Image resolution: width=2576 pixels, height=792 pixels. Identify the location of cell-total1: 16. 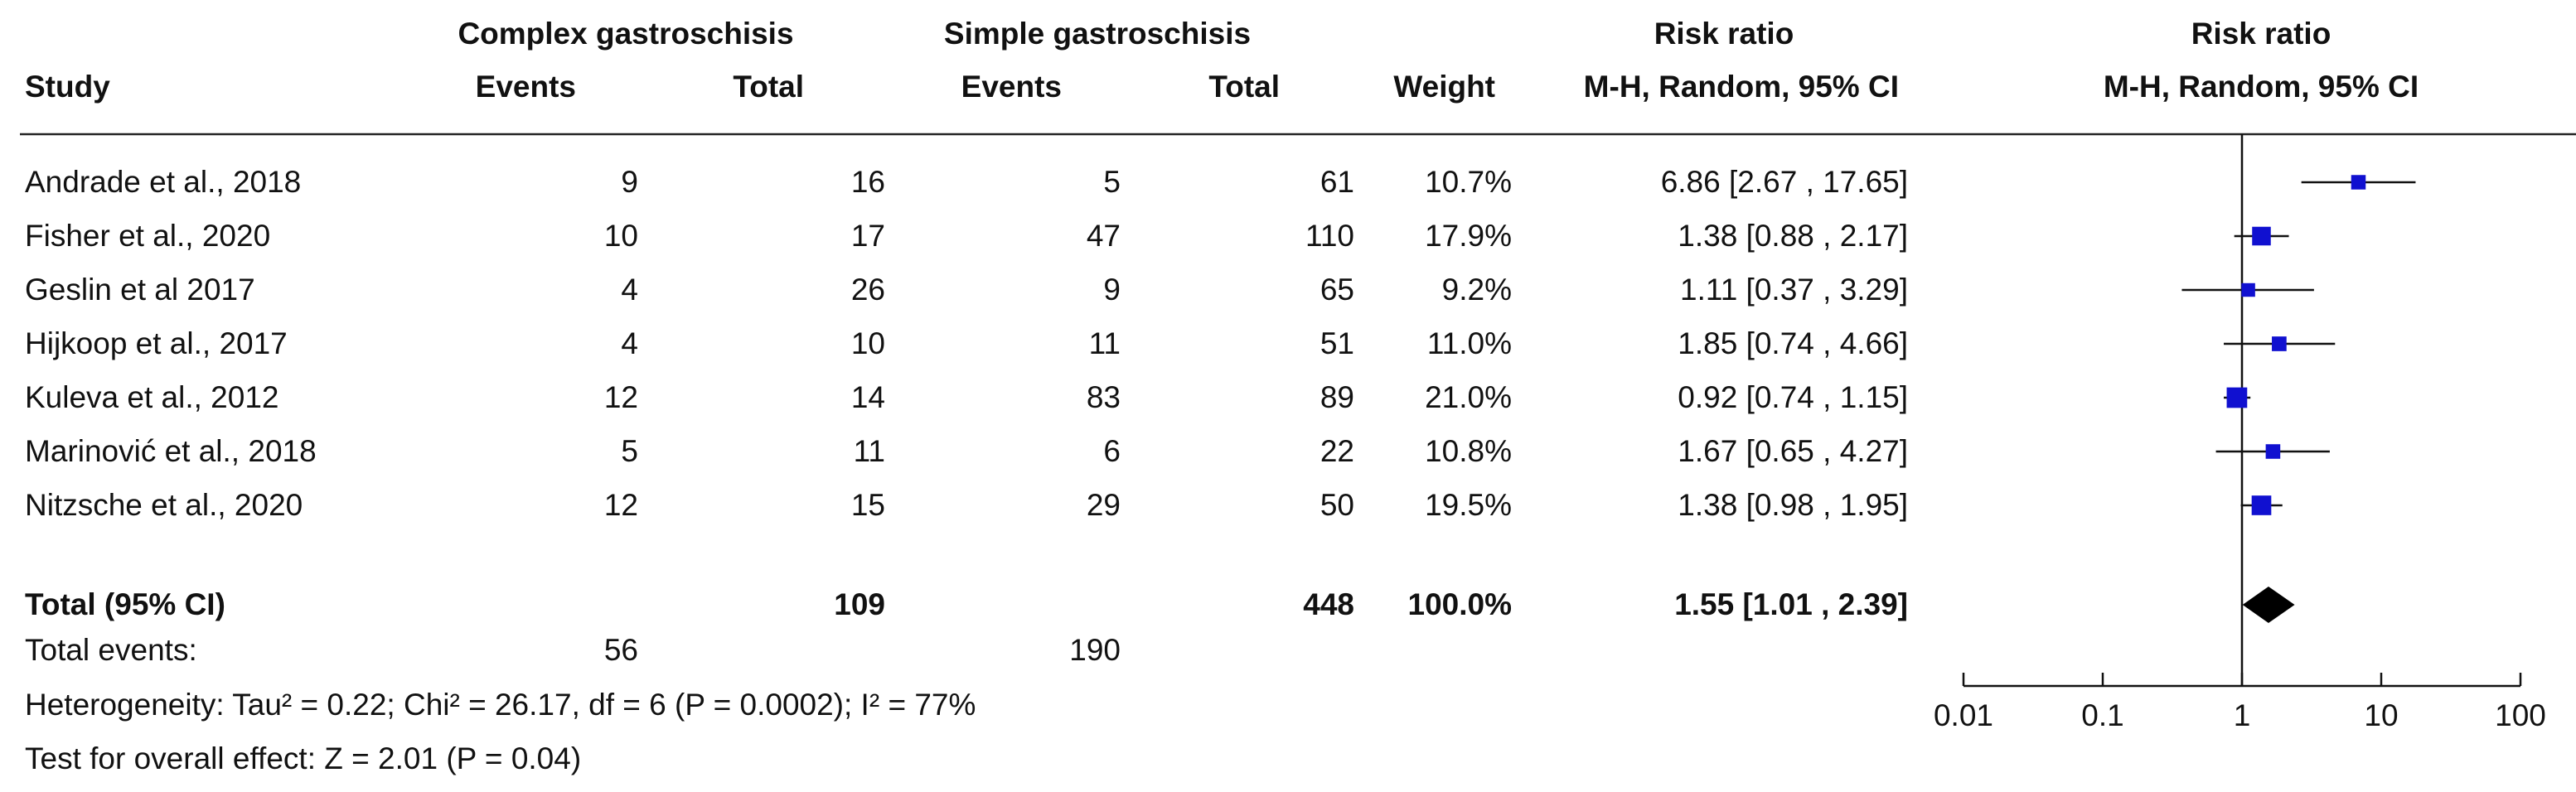
(868, 182).